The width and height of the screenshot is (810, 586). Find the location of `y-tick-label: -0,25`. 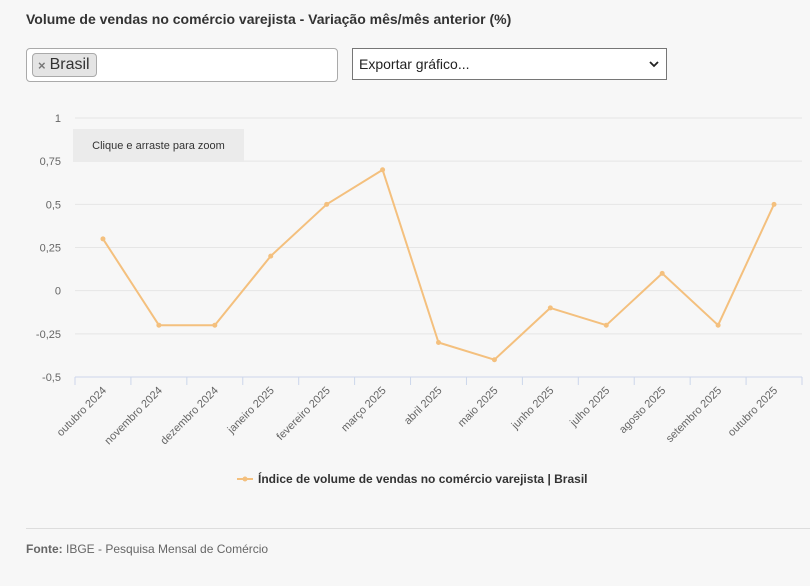

y-tick-label: -0,25 is located at coordinates (48, 335).